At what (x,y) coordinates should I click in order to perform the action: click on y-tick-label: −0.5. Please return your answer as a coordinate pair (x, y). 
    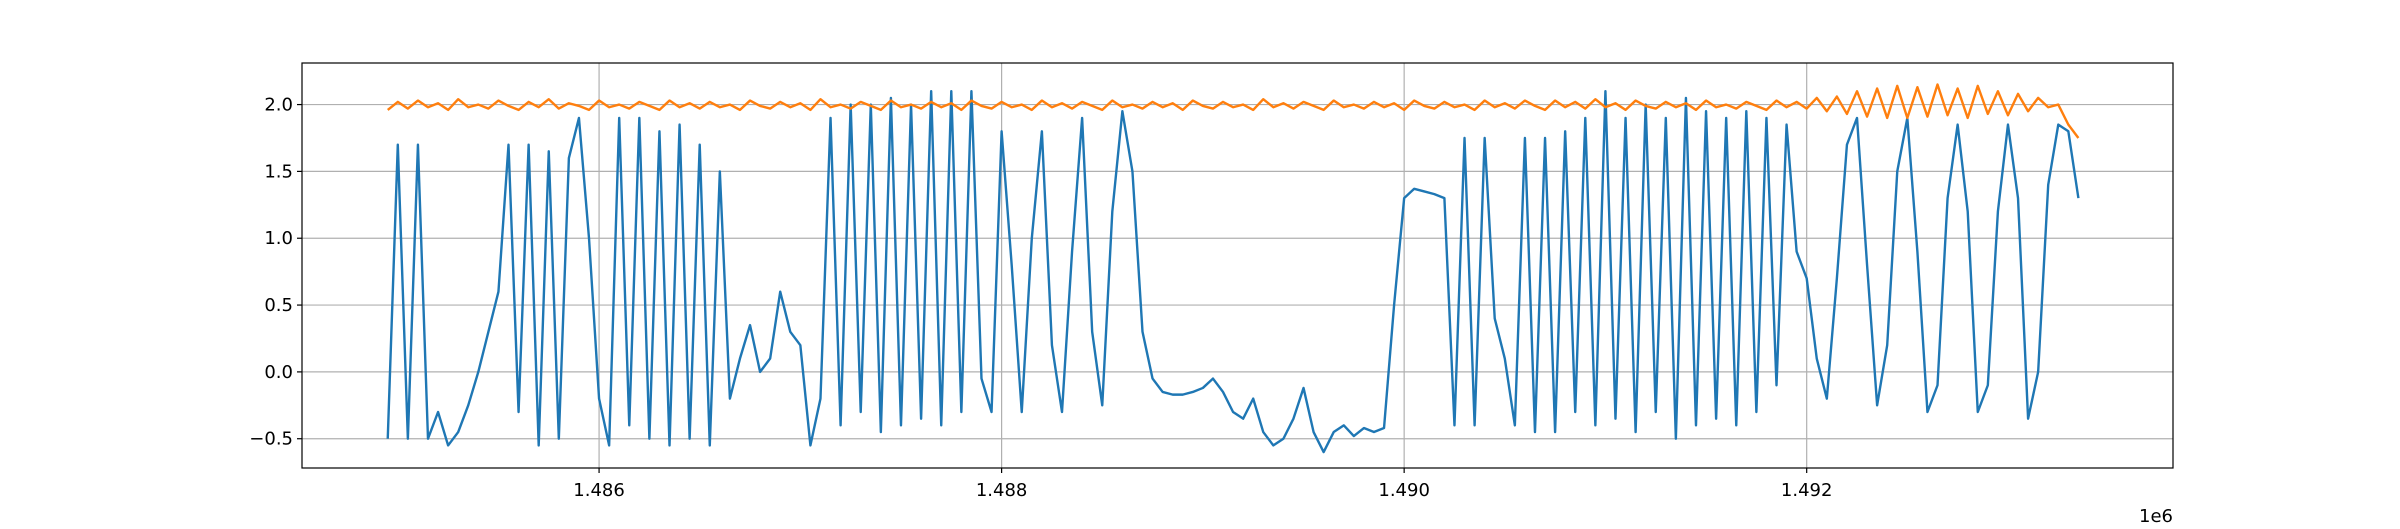
    Looking at the image, I should click on (271, 439).